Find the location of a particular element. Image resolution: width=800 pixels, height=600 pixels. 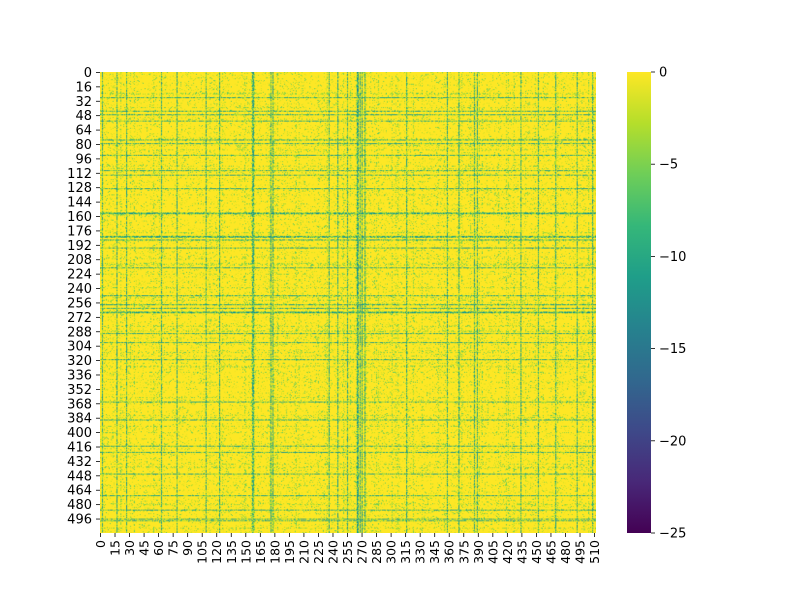

y-tick-label: 32 is located at coordinates (83, 102).